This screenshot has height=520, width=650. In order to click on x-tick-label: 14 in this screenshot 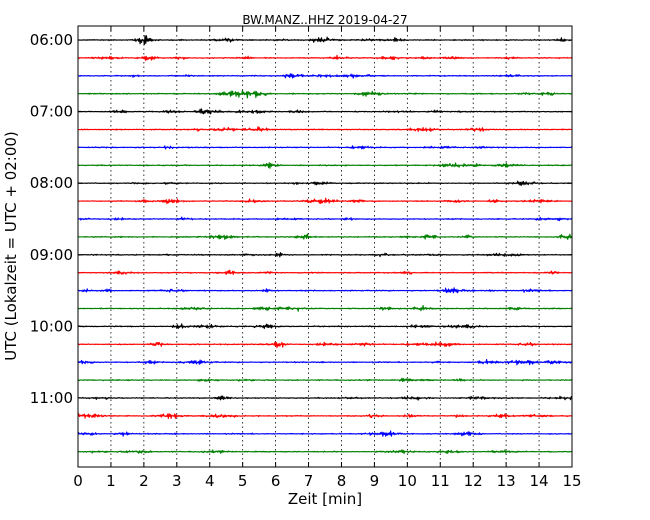, I will do `click(539, 481)`.